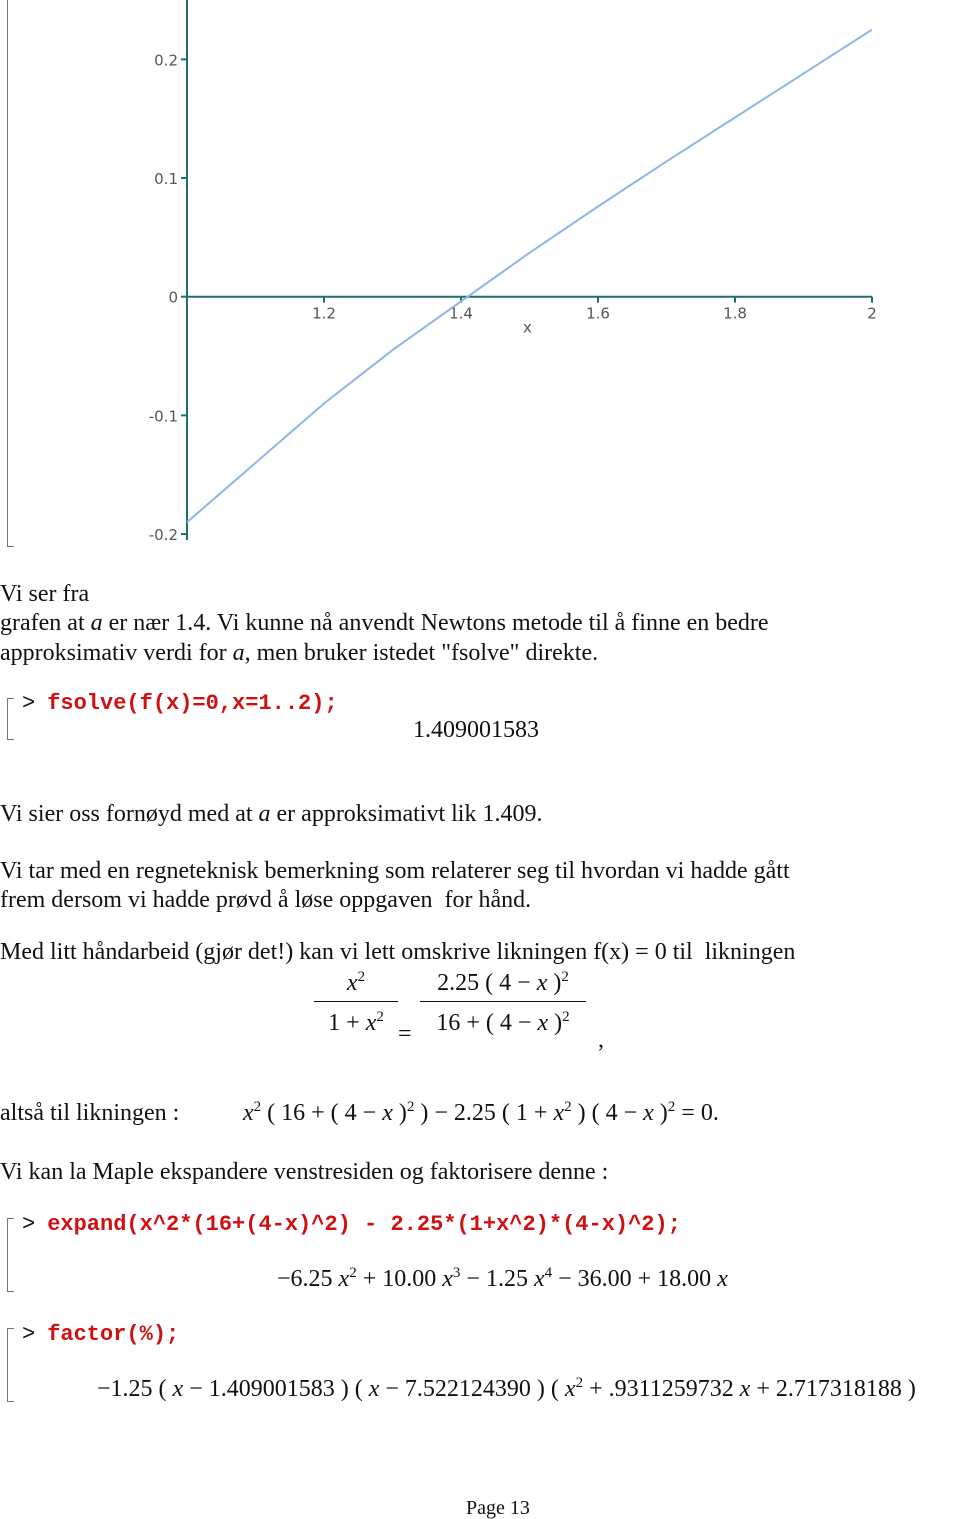  Describe the element at coordinates (173, 298) in the screenshot. I see `y-tick-label: 0` at that location.